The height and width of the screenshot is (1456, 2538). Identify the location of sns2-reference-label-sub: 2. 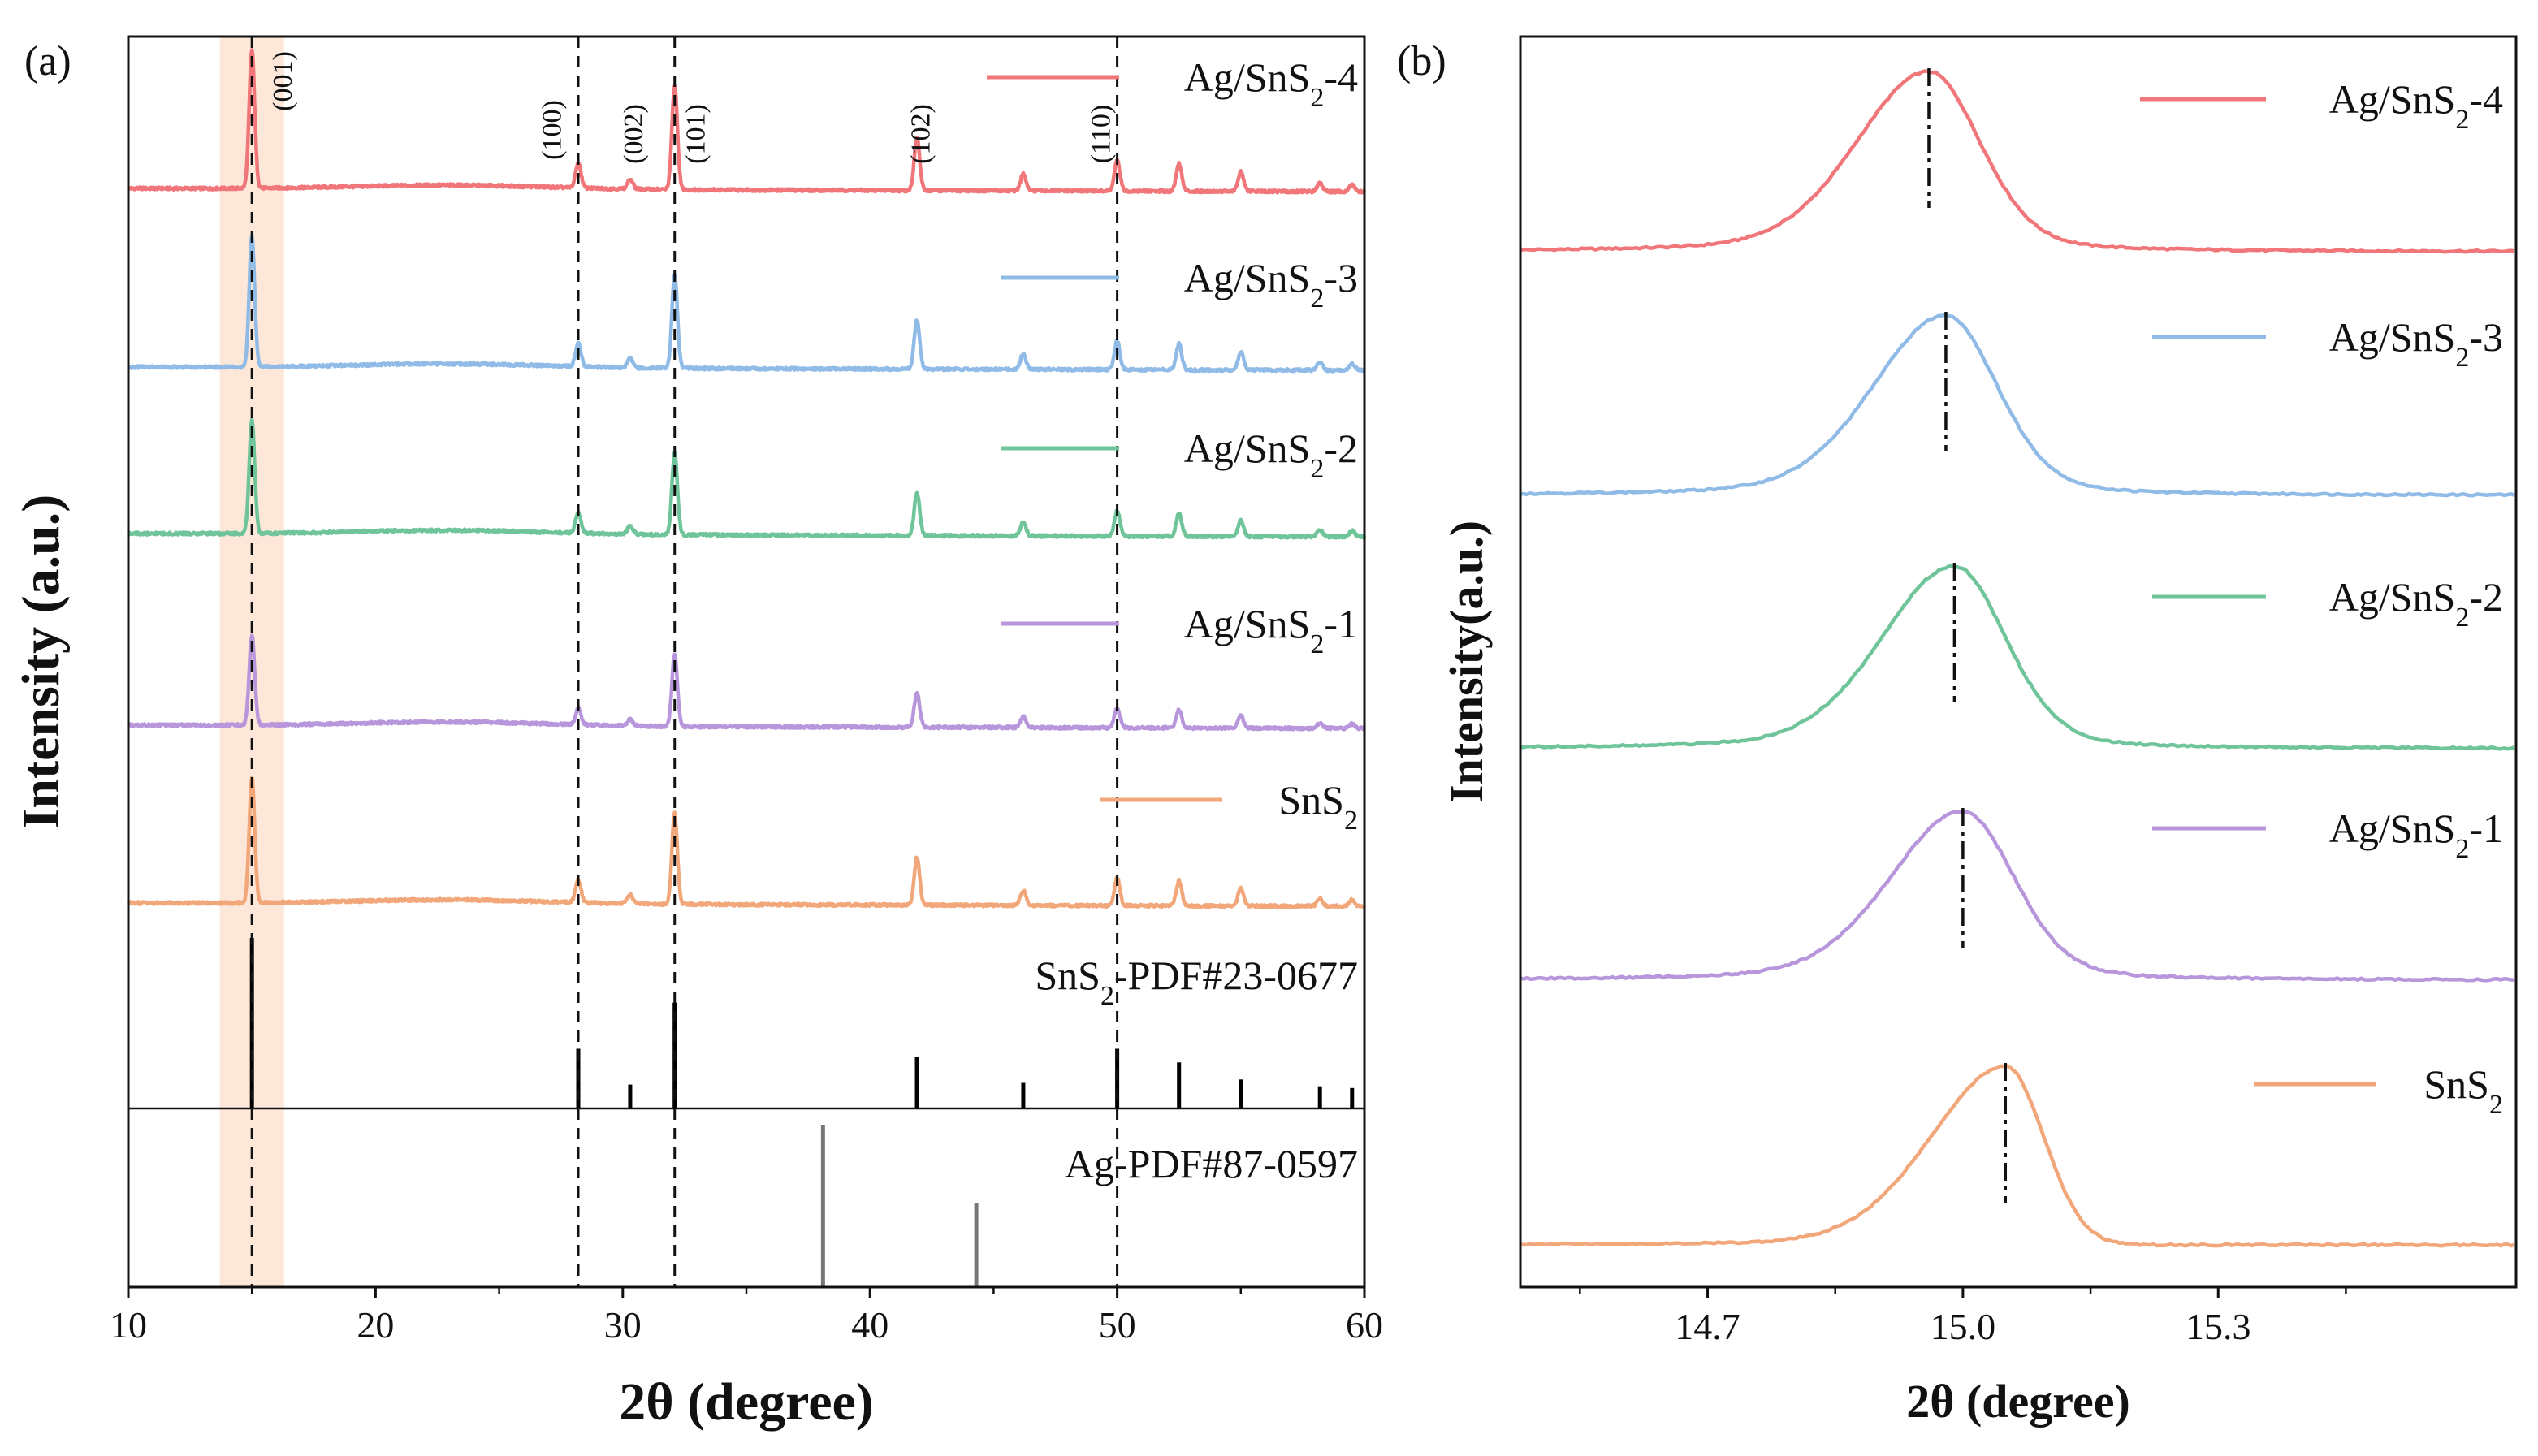
(1107, 996).